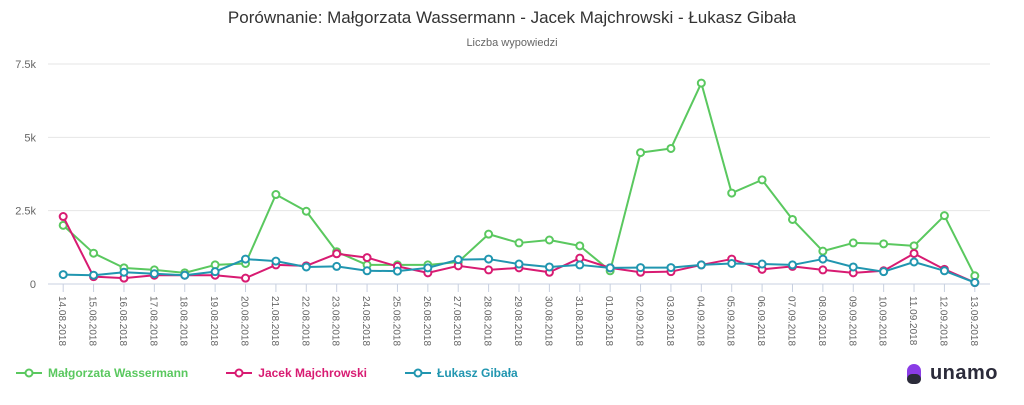 Image resolution: width=1024 pixels, height=405 pixels. I want to click on x-tick-label: 03.09.2018, so click(669, 321).